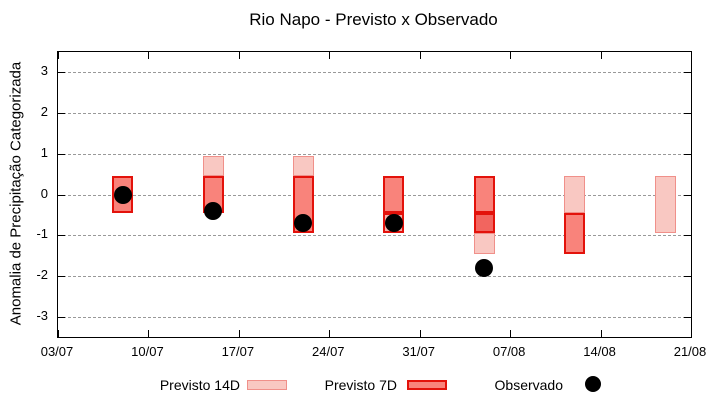 The width and height of the screenshot is (720, 400). What do you see at coordinates (199, 385) in the screenshot?
I see `legend-label-previsto-14d: Previsto 14D` at bounding box center [199, 385].